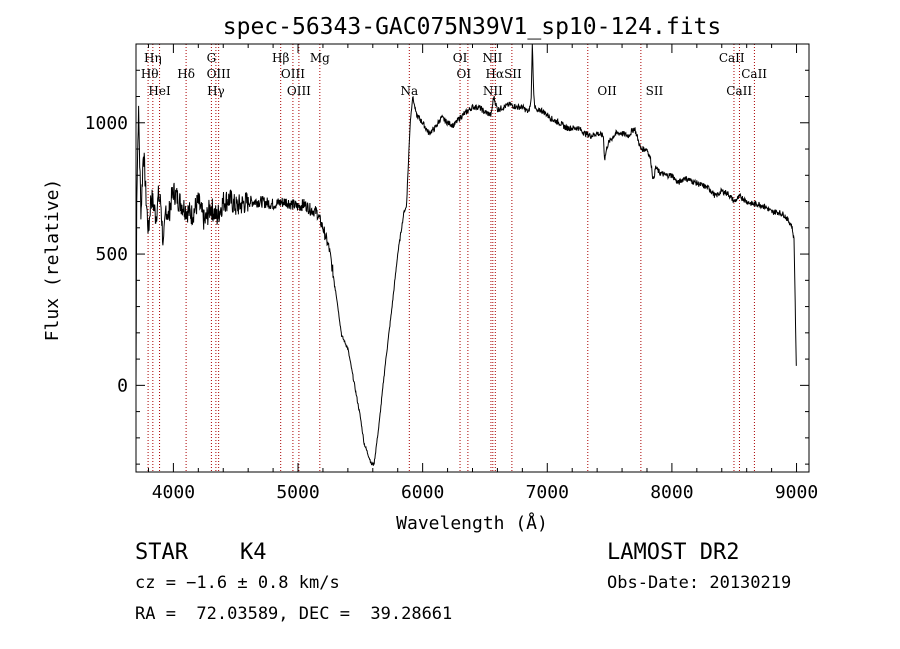 The image size is (900, 649). I want to click on obs-date-text: Obs-Date: 20130219, so click(699, 583).